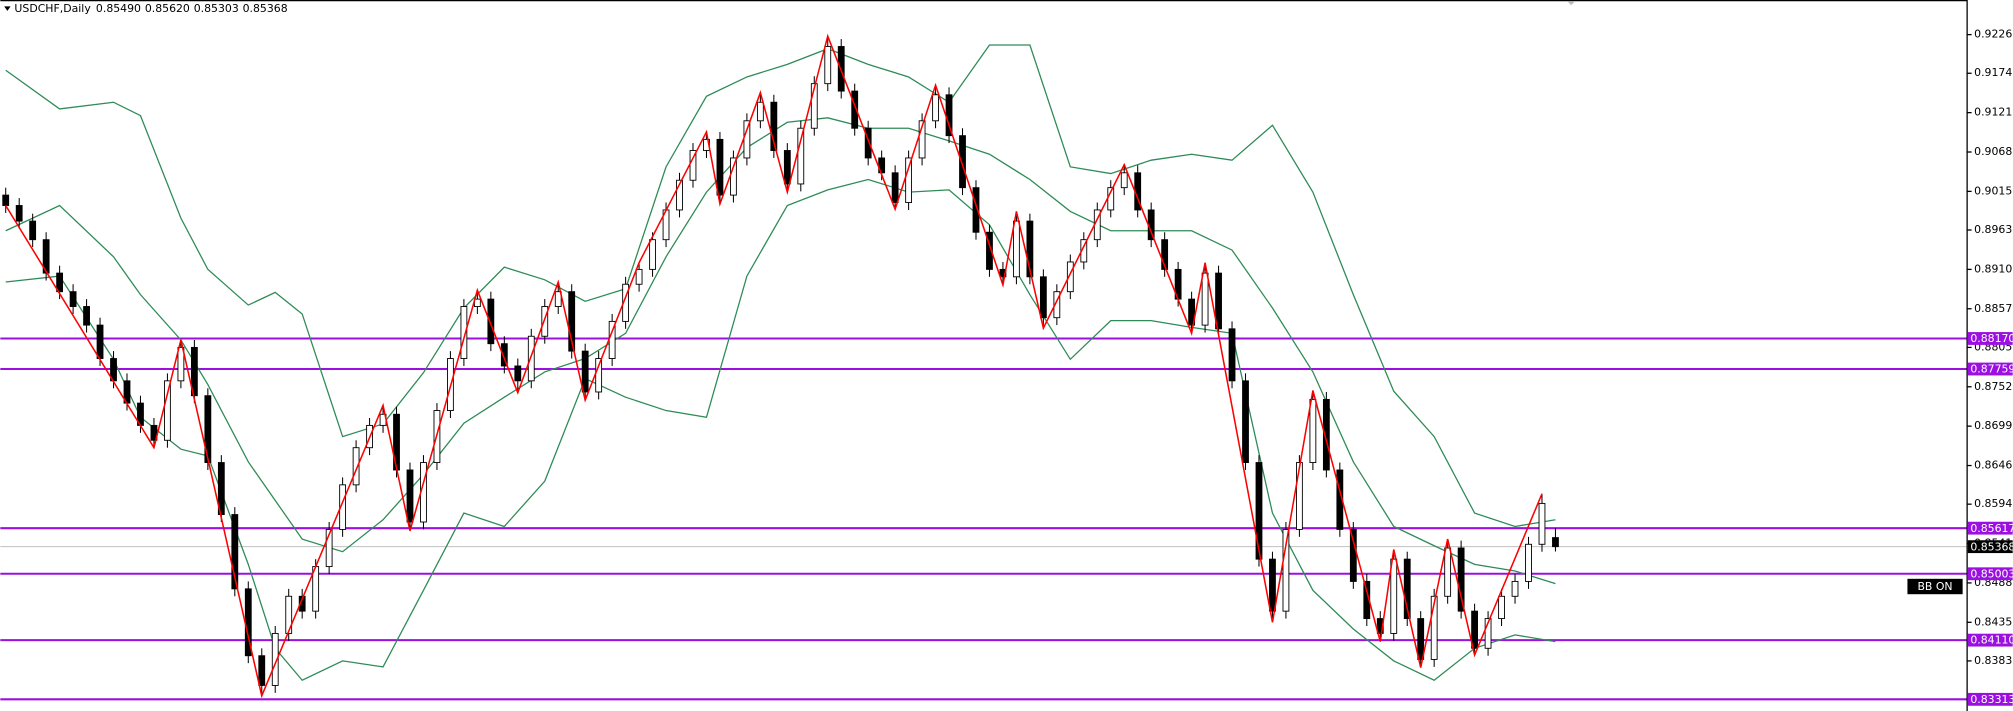 The image size is (2013, 711). Describe the element at coordinates (7, 8) in the screenshot. I see `menu-arrow` at that location.